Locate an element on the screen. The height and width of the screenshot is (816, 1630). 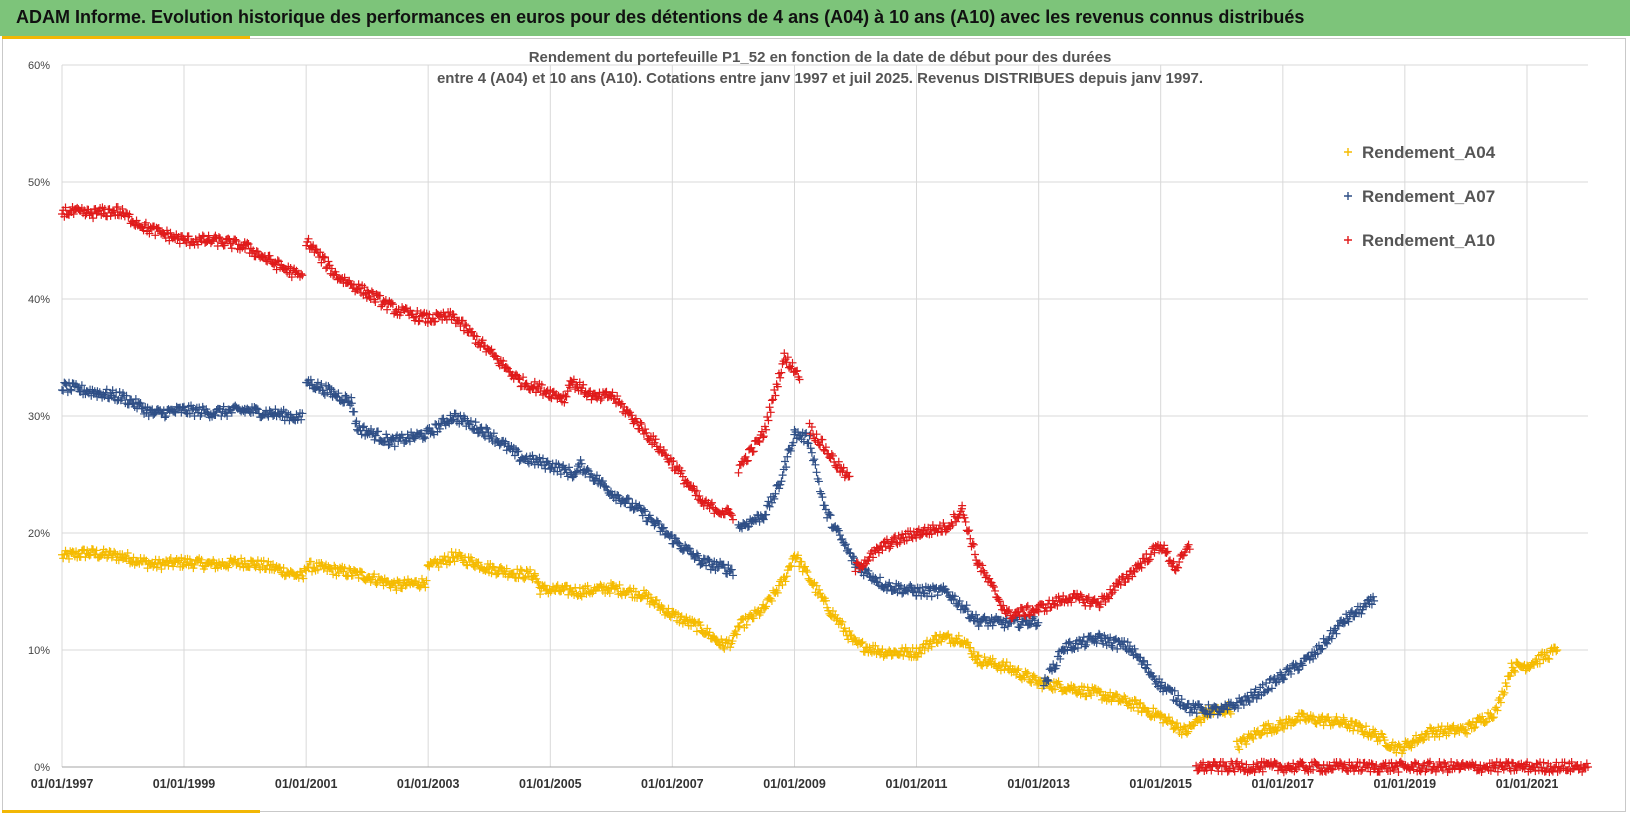
legend-item-rendement-a10: Rendement_A10 is located at coordinates (1419, 240).